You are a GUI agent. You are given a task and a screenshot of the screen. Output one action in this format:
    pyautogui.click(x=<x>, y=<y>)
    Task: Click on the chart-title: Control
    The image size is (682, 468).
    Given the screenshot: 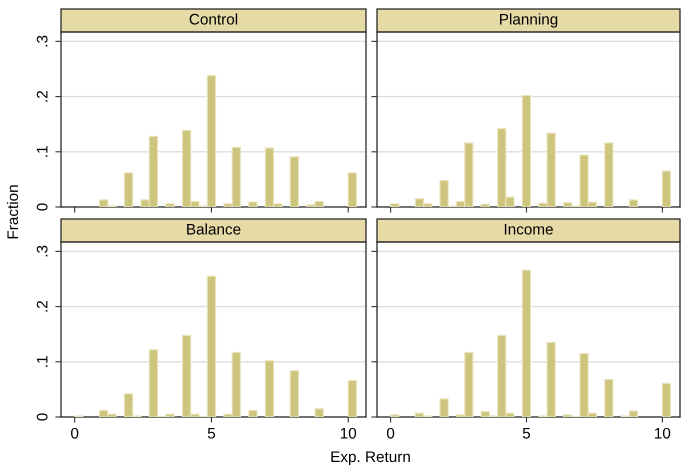 What is the action you would take?
    pyautogui.click(x=214, y=19)
    